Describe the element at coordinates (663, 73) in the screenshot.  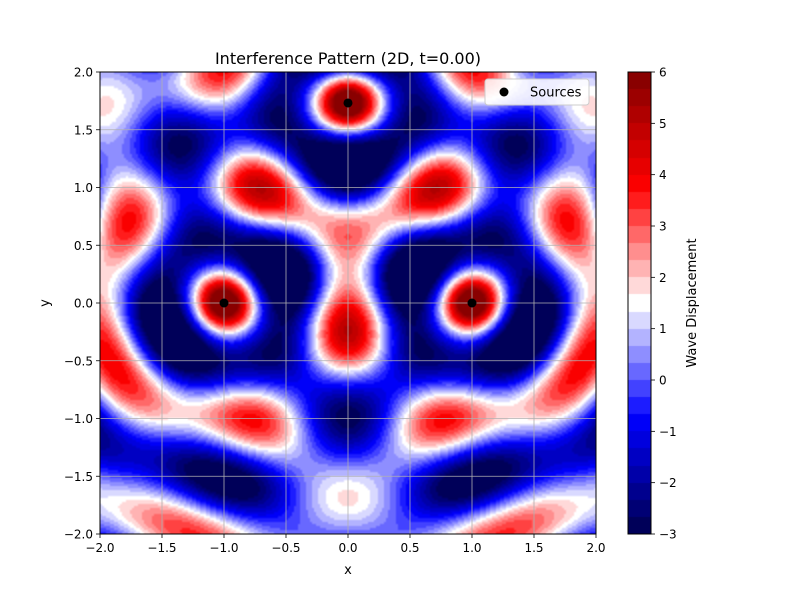
I see `colorbar-tick-label: 6` at that location.